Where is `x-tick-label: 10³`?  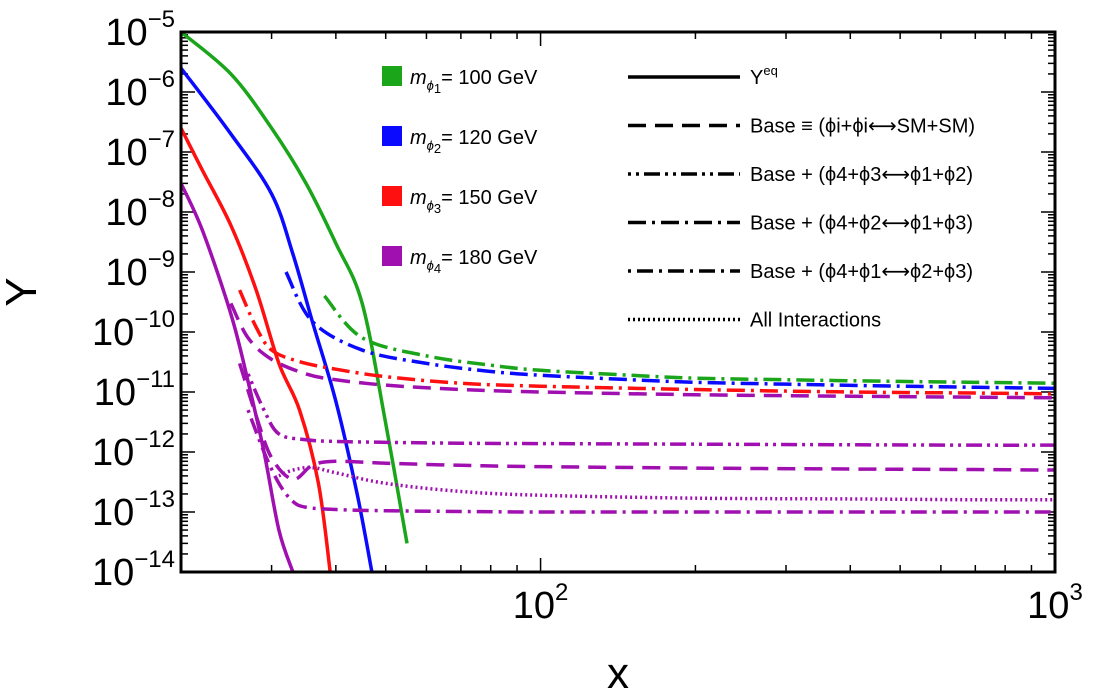
x-tick-label: 10³ is located at coordinates (1055, 603).